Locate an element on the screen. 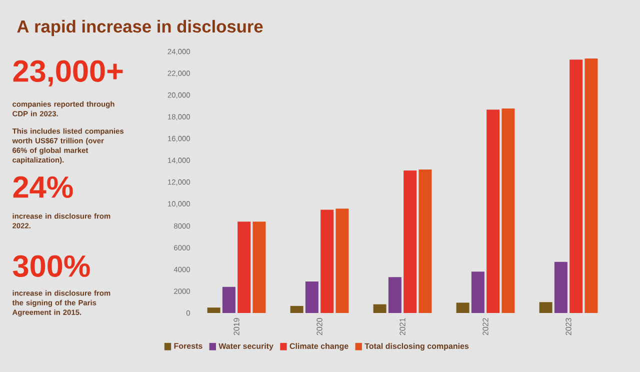 The image size is (640, 372). legend-label: Total disclosing companies is located at coordinates (416, 347).